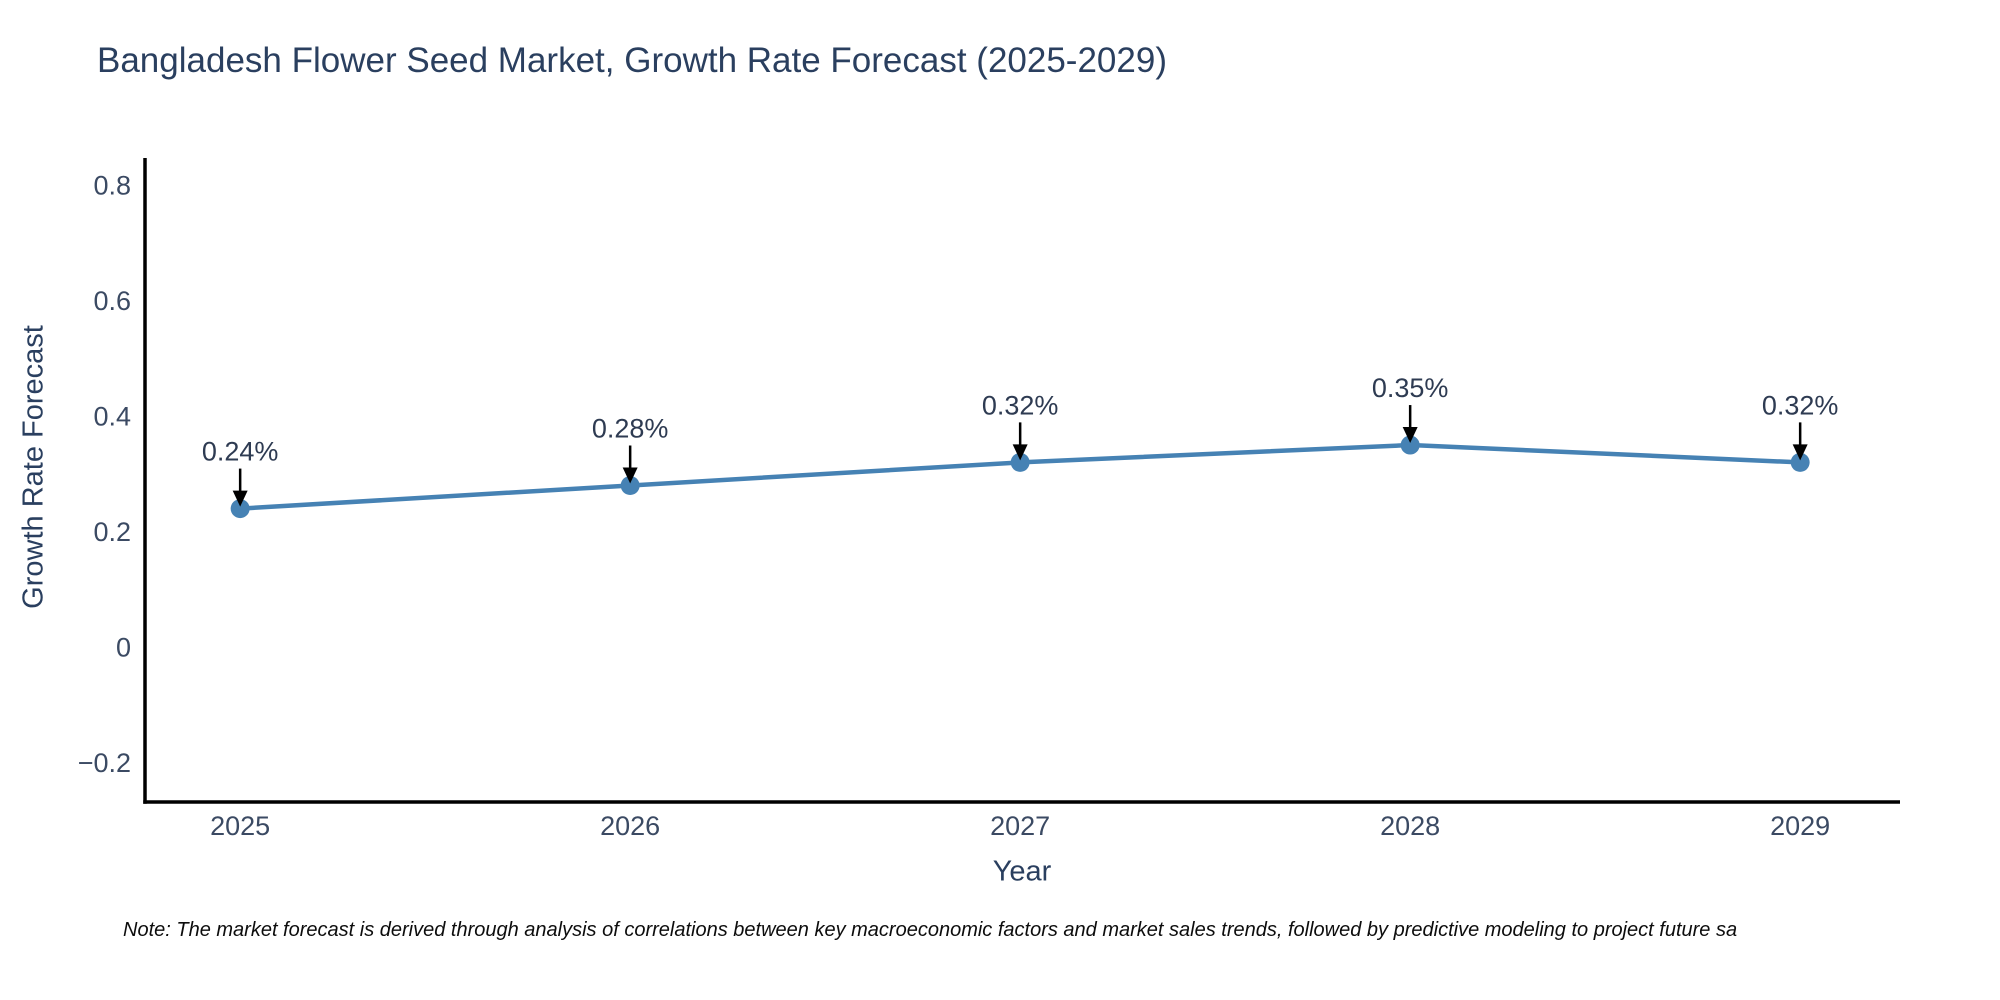 This screenshot has width=2000, height=1000. What do you see at coordinates (1022, 871) in the screenshot?
I see `x-axis-label: Year` at bounding box center [1022, 871].